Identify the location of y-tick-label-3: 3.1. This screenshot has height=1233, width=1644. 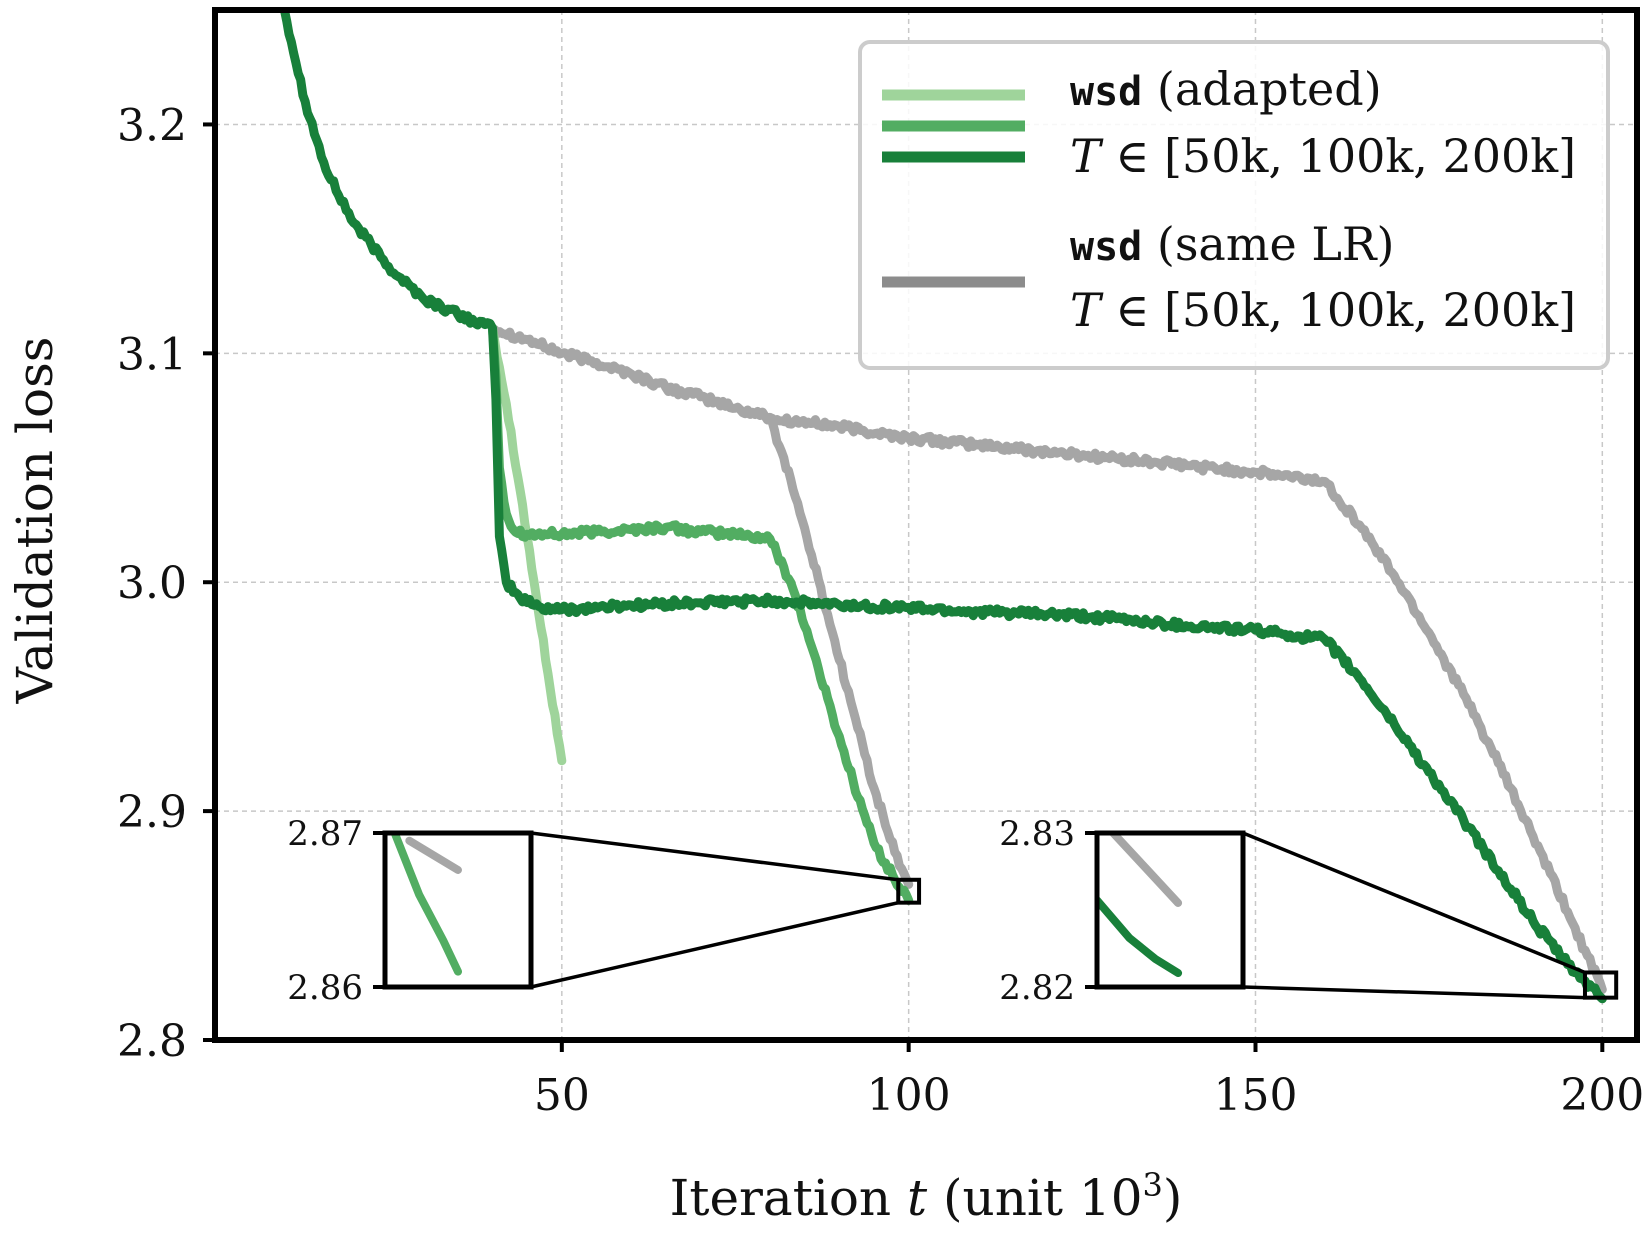
(152, 354).